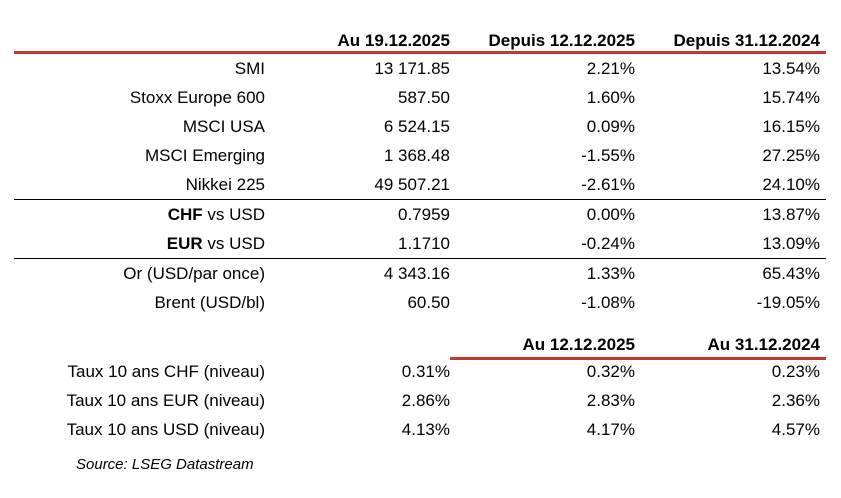  I want to click on table-row-stoxx-europe-600: Stoxx Europe 600 587.50 1.60% 15.74%, so click(420, 97).